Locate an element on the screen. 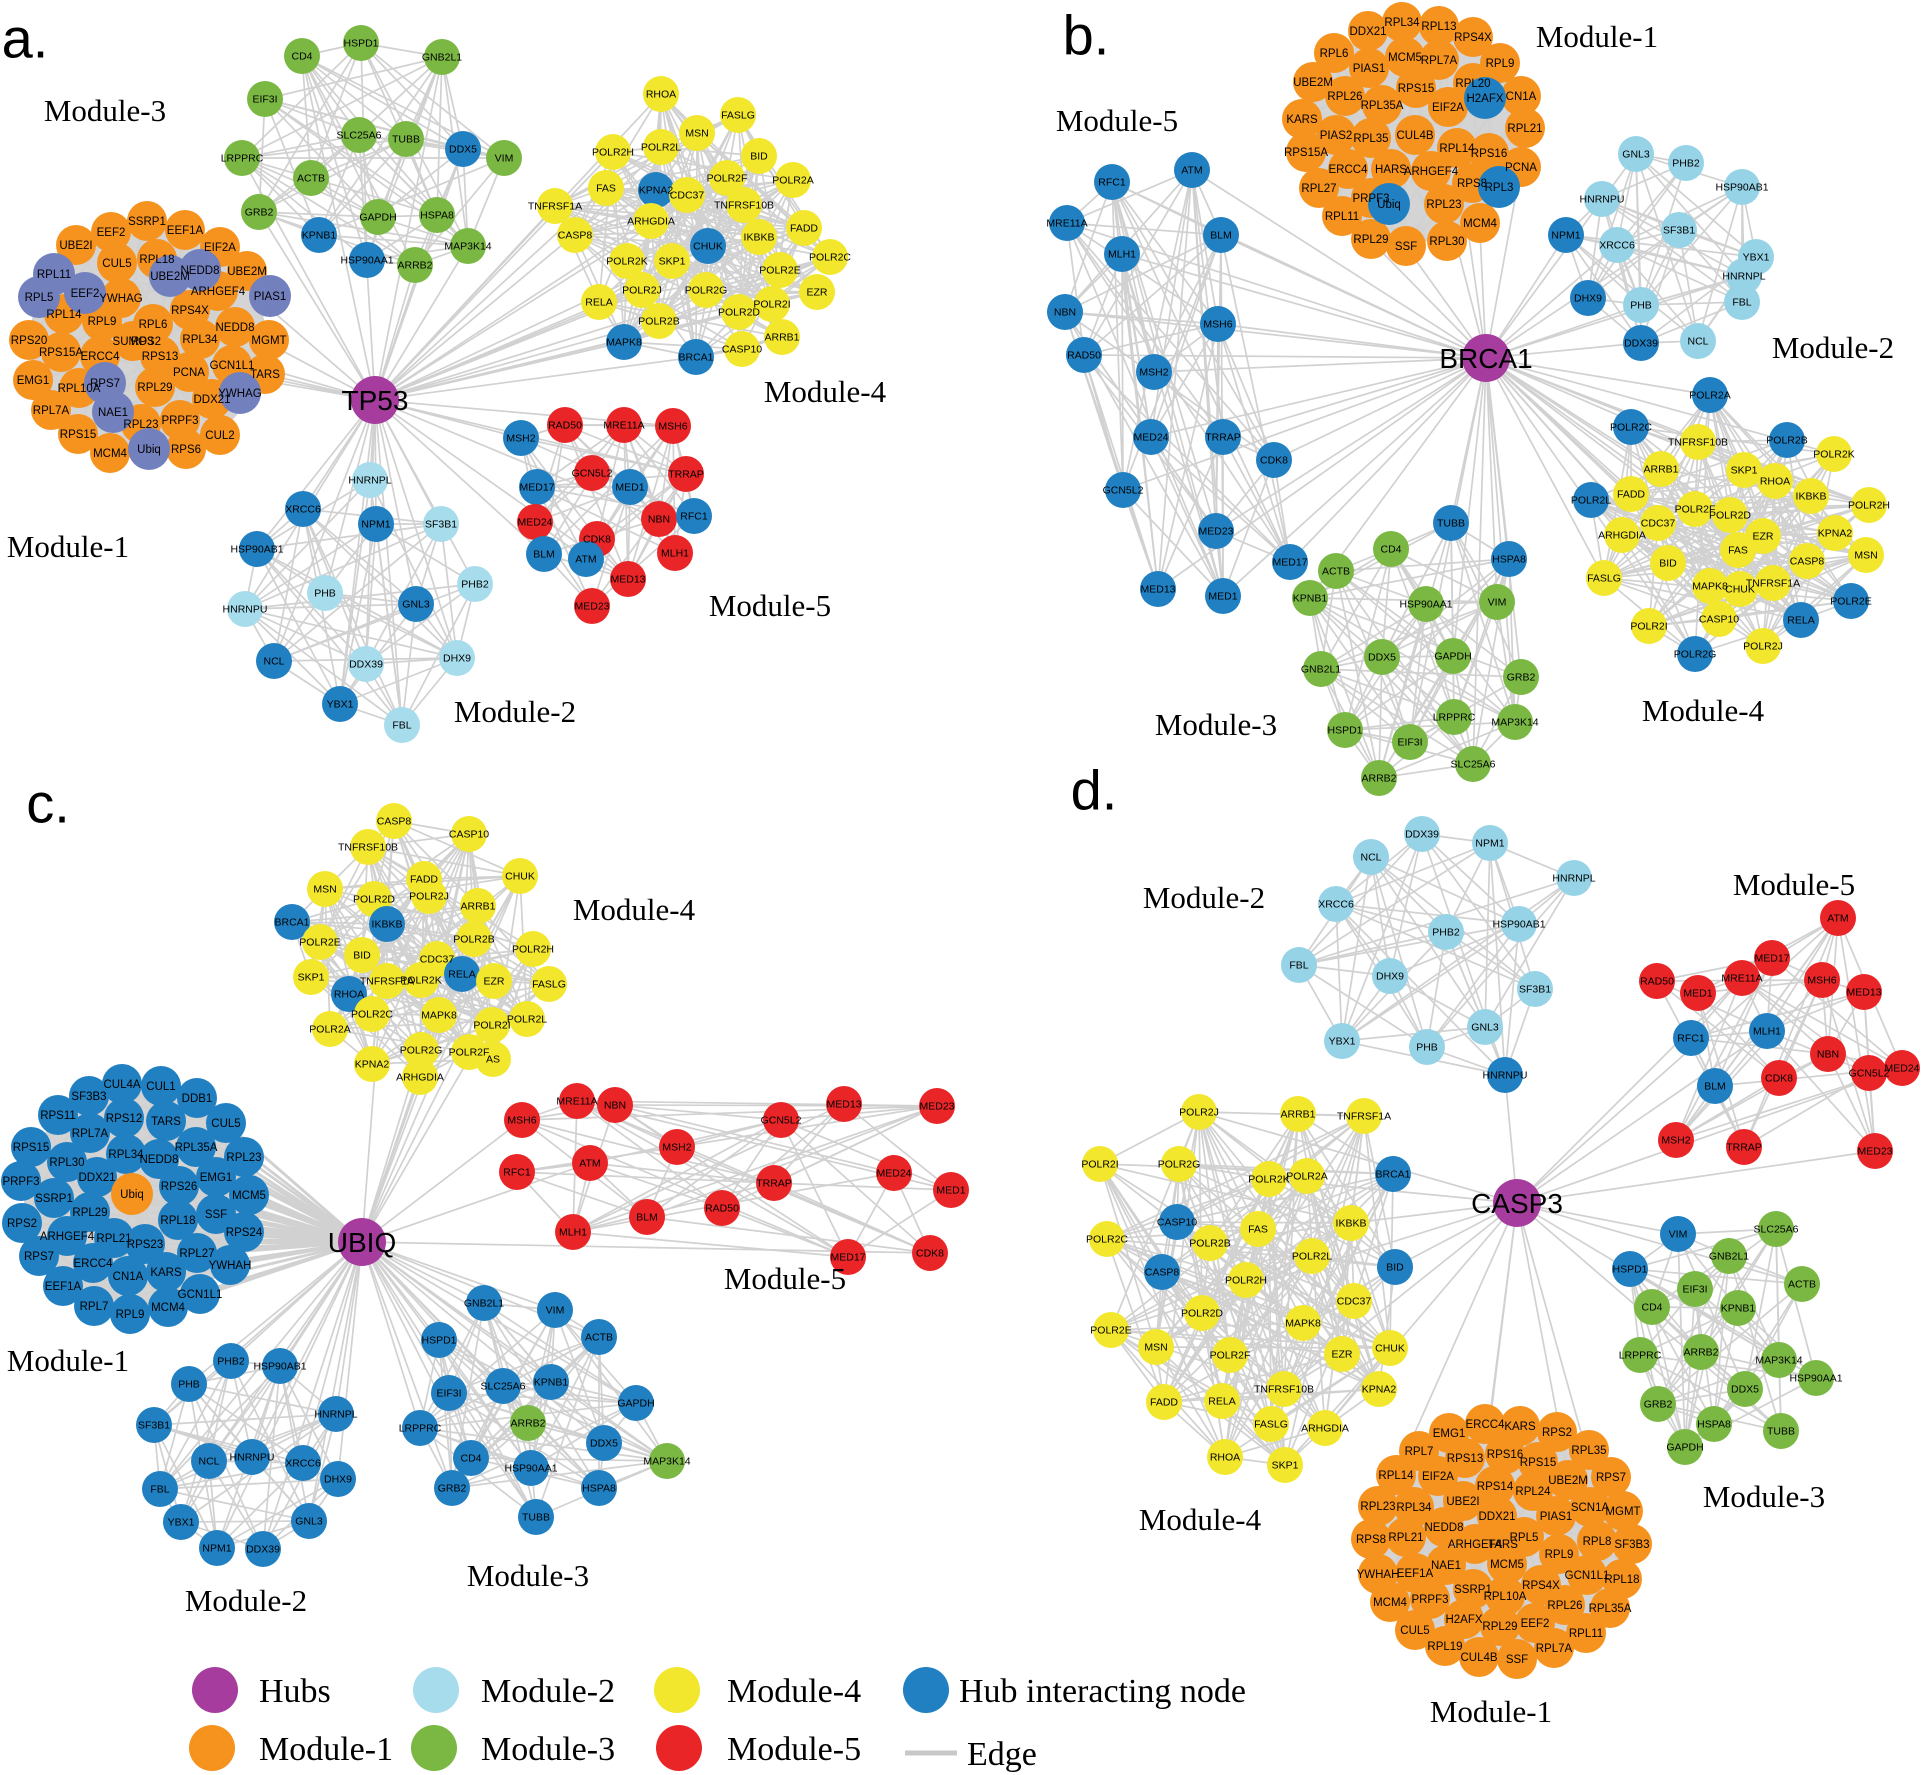  svg-text: CASP8 is located at coordinates (394, 822).